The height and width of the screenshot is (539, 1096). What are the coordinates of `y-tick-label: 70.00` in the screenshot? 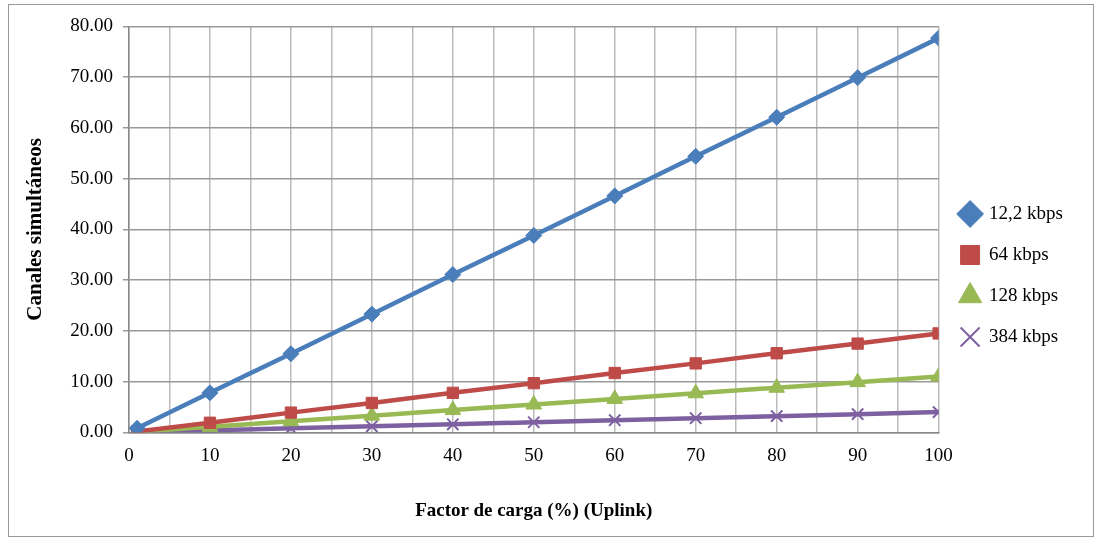 It's located at (91, 76).